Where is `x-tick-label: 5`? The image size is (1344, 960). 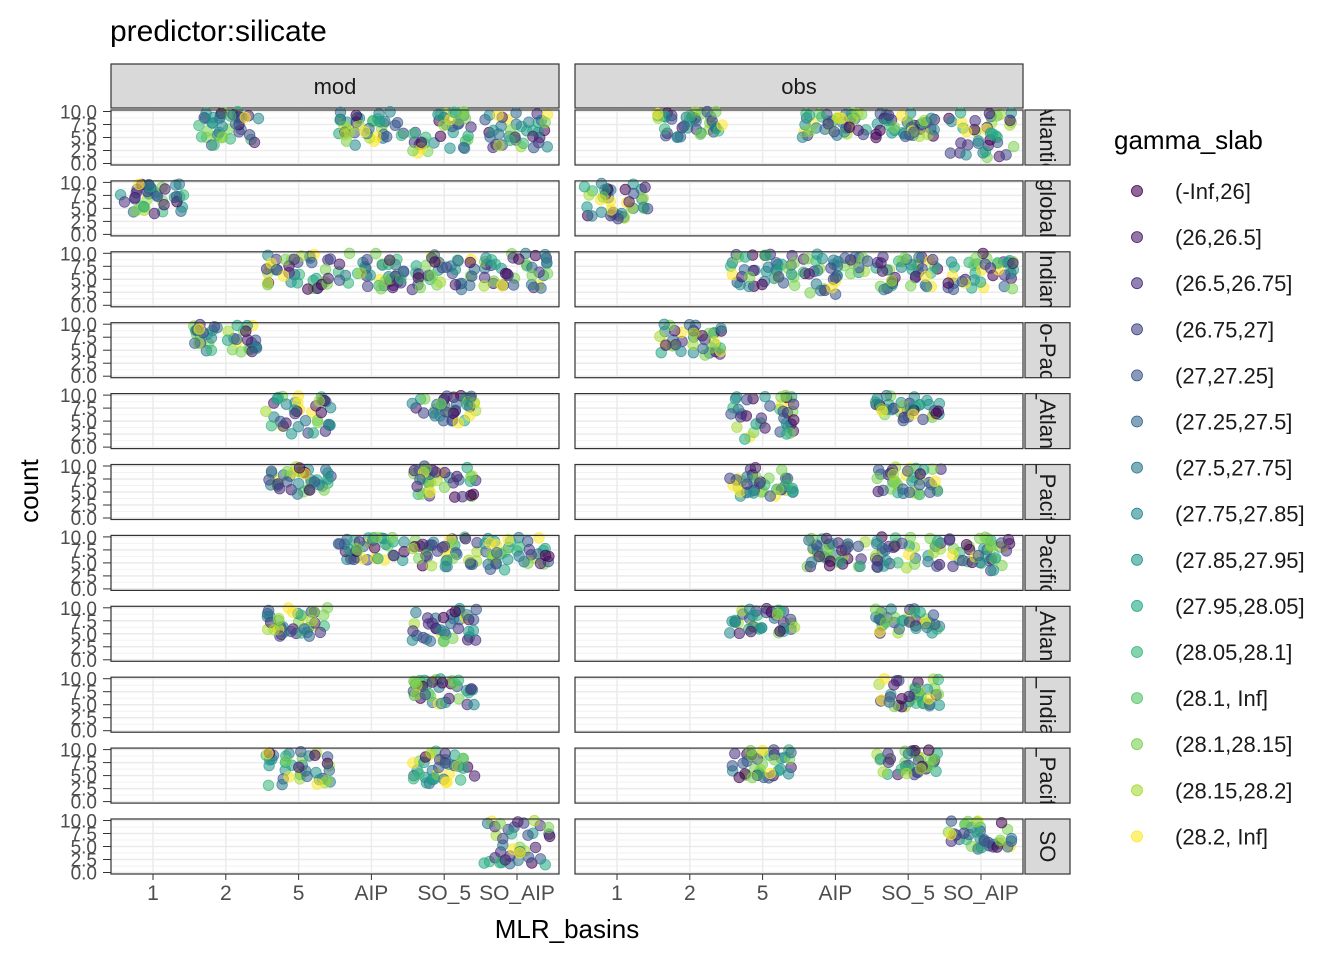 x-tick-label: 5 is located at coordinates (299, 893).